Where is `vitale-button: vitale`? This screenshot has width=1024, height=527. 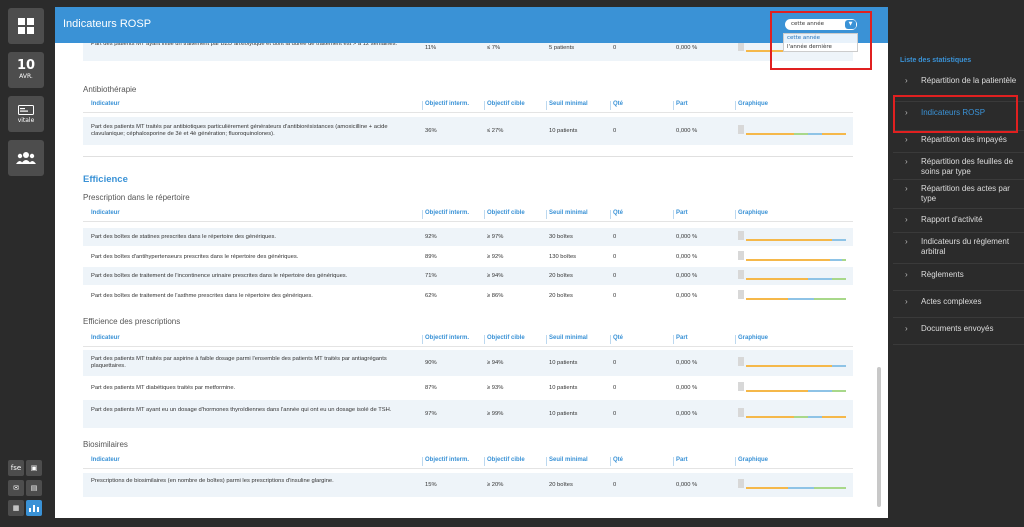
vitale-button: vitale is located at coordinates (26, 114).